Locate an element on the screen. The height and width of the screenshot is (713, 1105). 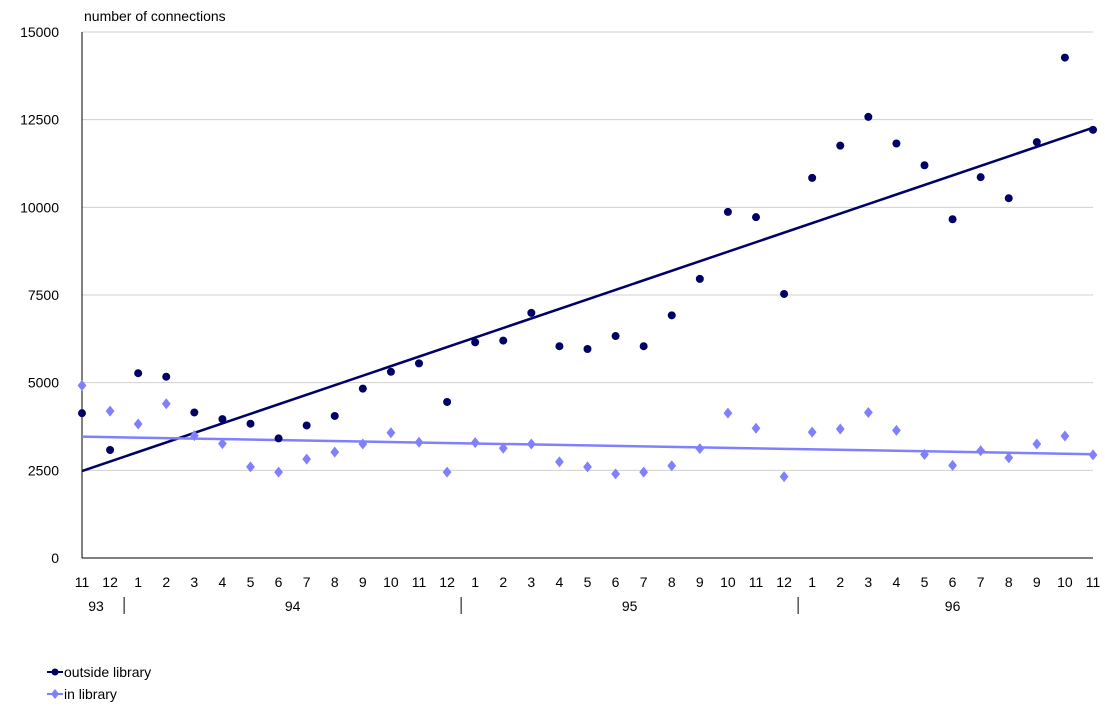
y-tick-label: 5000 is located at coordinates (43, 383).